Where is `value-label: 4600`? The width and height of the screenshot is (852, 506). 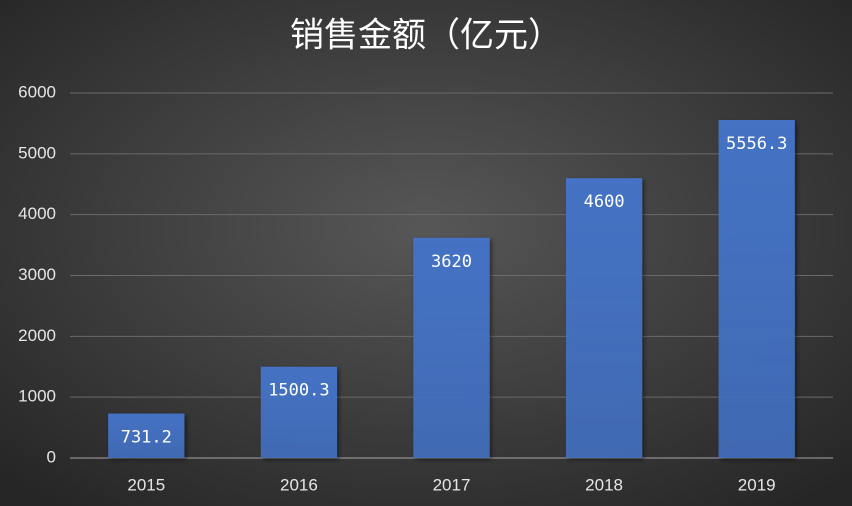
value-label: 4600 is located at coordinates (604, 202).